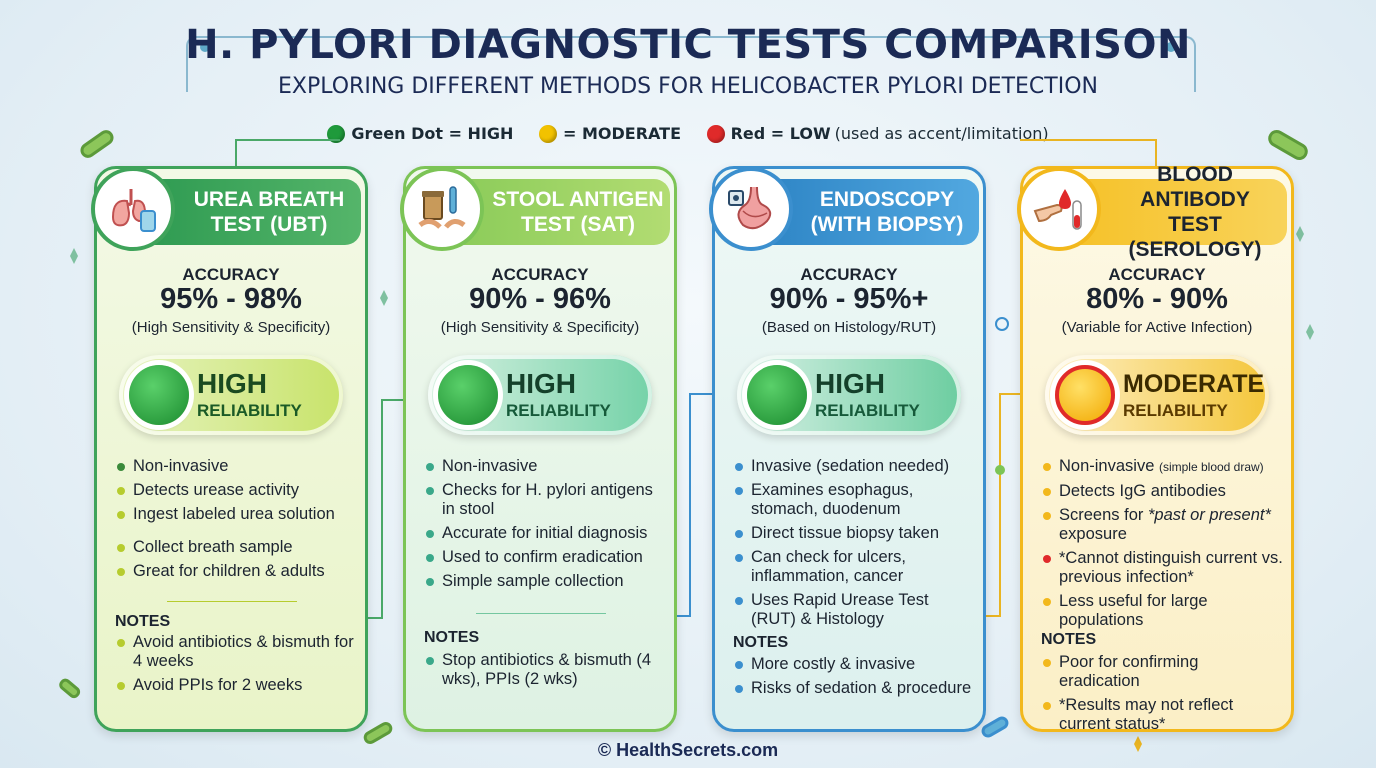 The height and width of the screenshot is (768, 1376). What do you see at coordinates (1107, 466) in the screenshot?
I see `bullet-text: Non-invasive` at bounding box center [1107, 466].